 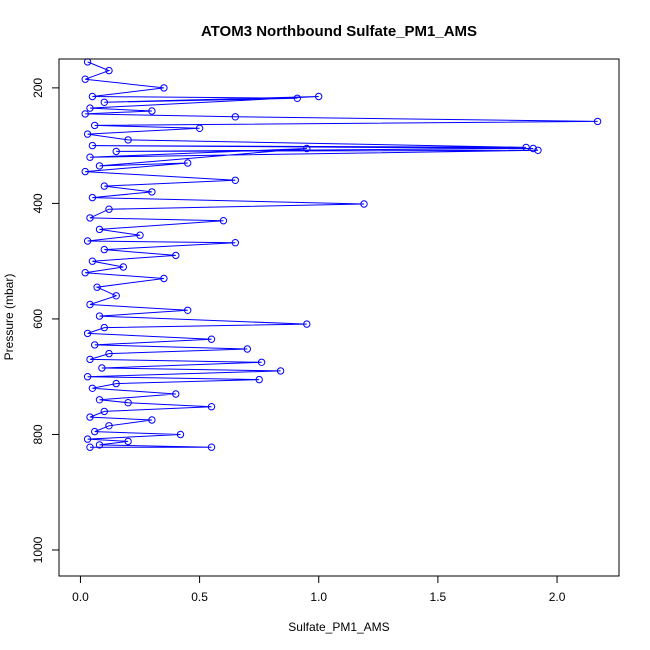 What do you see at coordinates (557, 597) in the screenshot?
I see `x-tick-label: 2.0` at bounding box center [557, 597].